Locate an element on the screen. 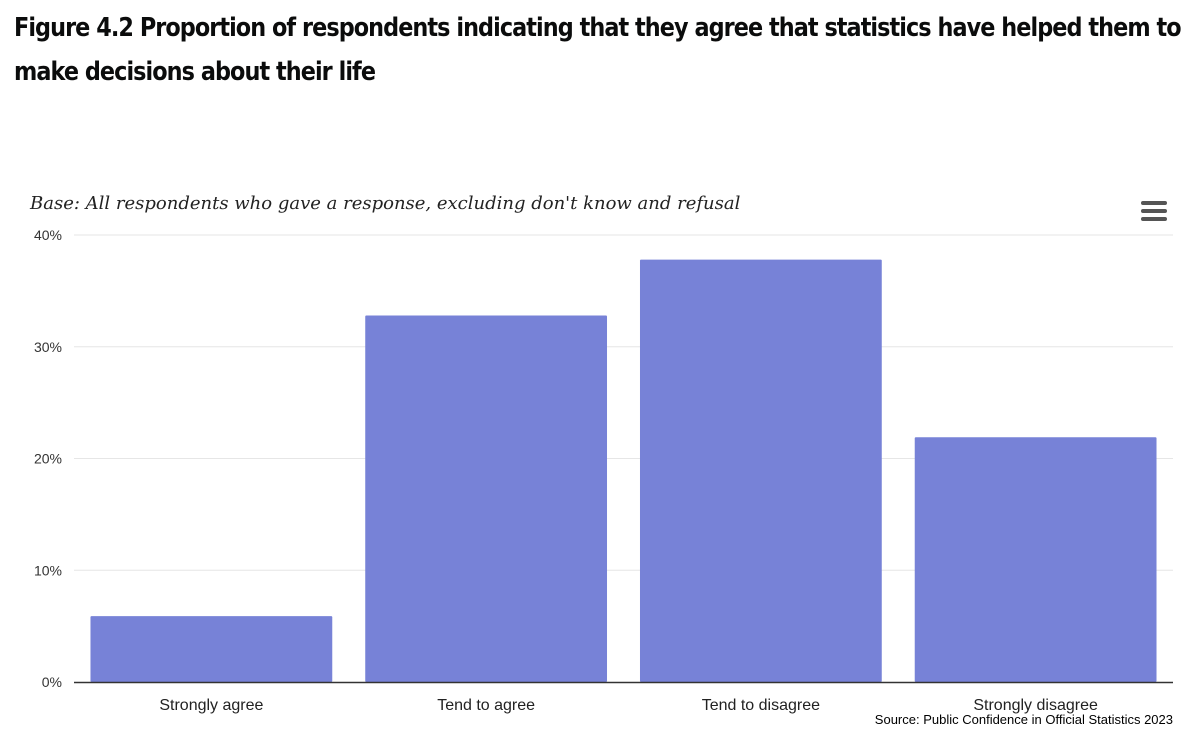 Image resolution: width=1200 pixels, height=738 pixels. x-category-label: Tend to agree is located at coordinates (486, 705).